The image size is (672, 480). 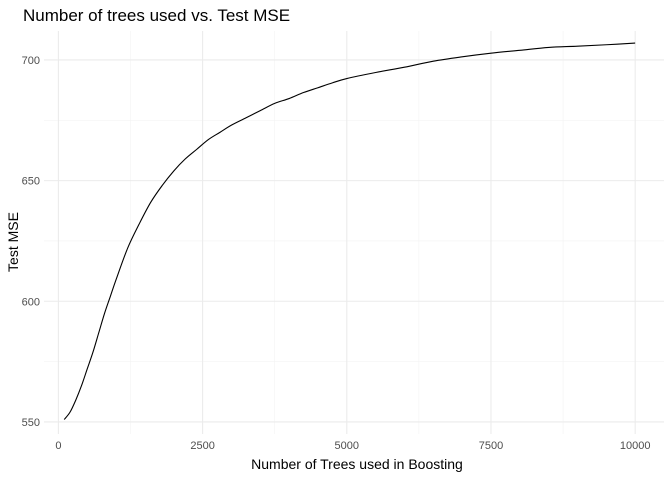 I want to click on y-tick-label: 600, so click(x=31, y=302).